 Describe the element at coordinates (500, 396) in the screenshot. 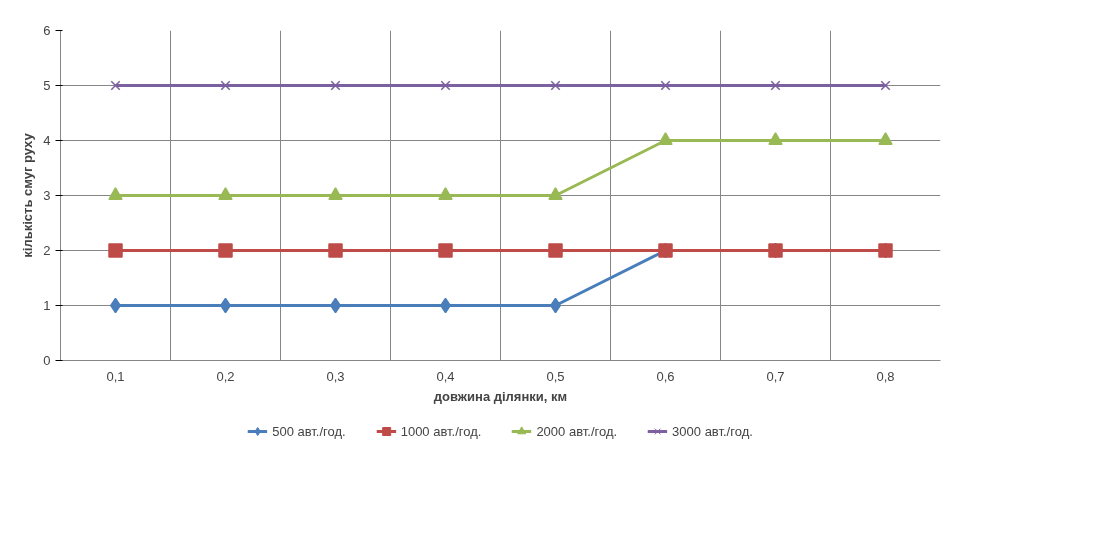

I see `x-axis-title: довжина ділянки, км` at that location.